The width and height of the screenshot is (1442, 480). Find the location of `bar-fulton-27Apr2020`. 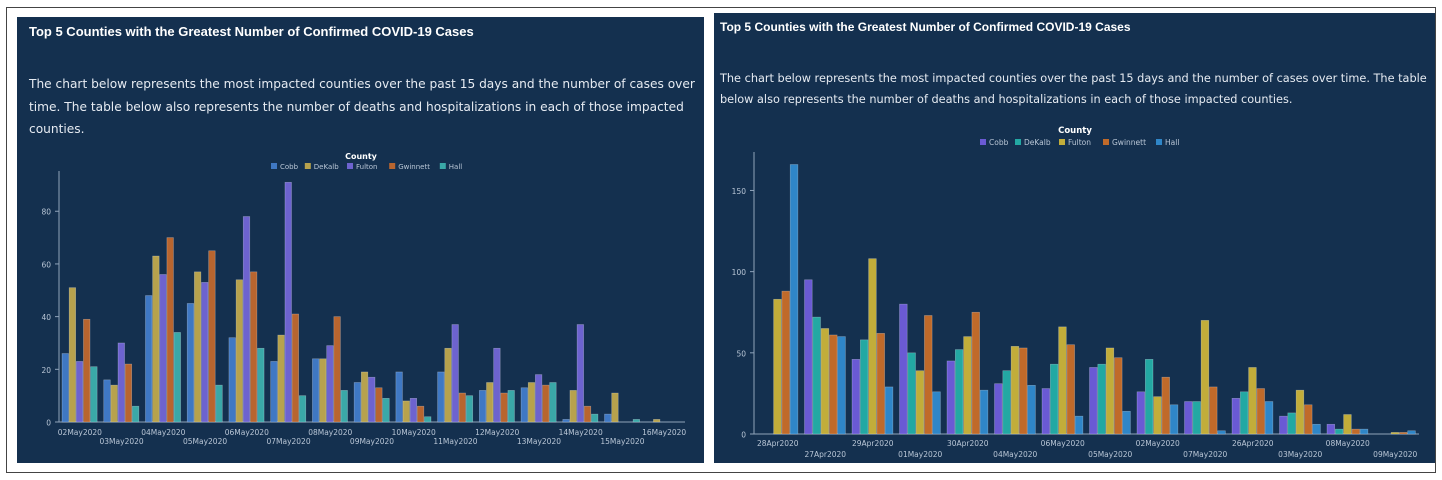

bar-fulton-27Apr2020 is located at coordinates (825, 381).